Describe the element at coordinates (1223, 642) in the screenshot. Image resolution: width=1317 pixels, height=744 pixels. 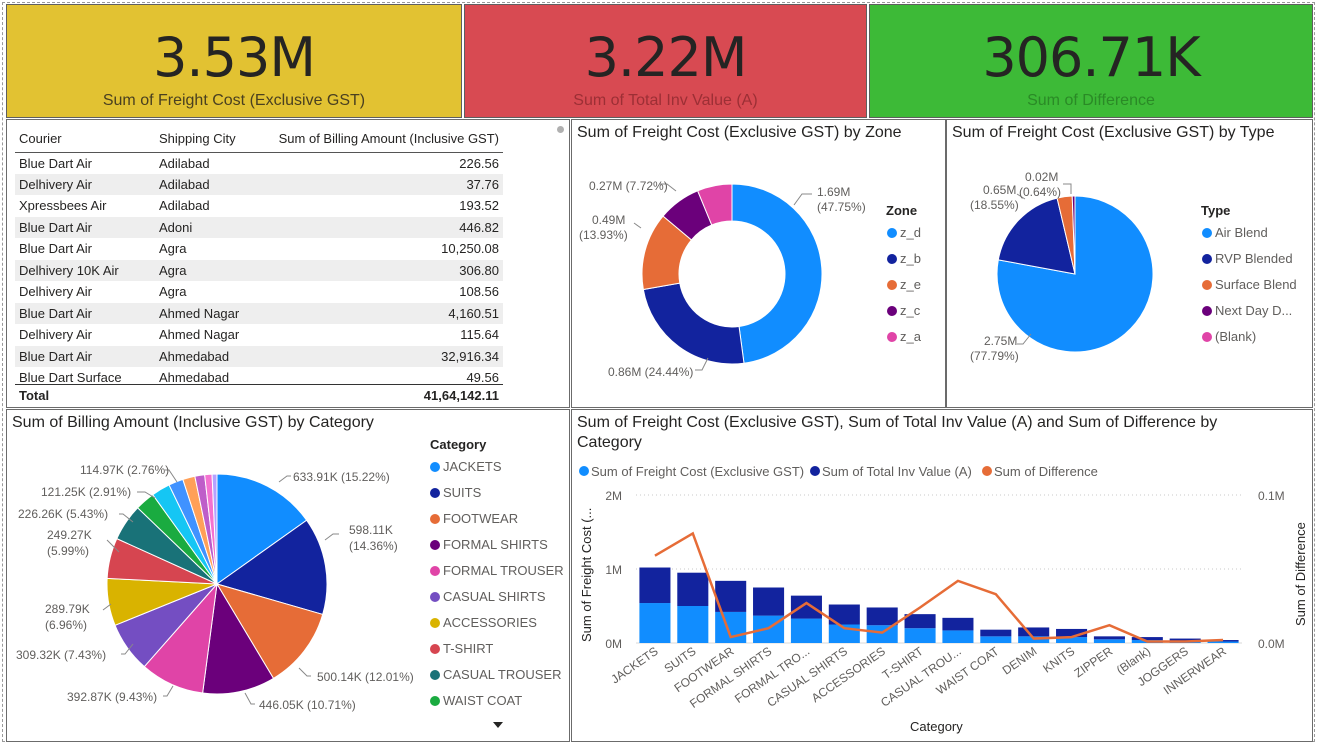
I see `bar-freight-innerwear` at that location.